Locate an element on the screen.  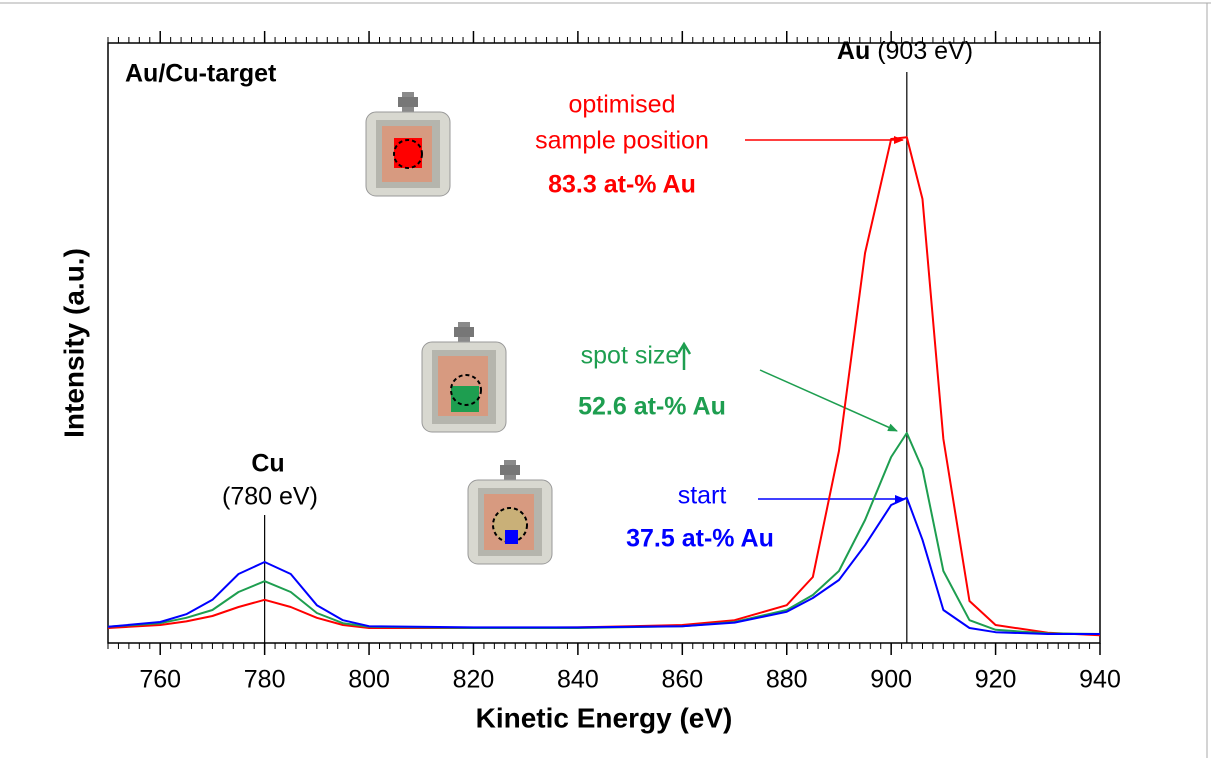
red-label: optimised is located at coordinates (622, 105).